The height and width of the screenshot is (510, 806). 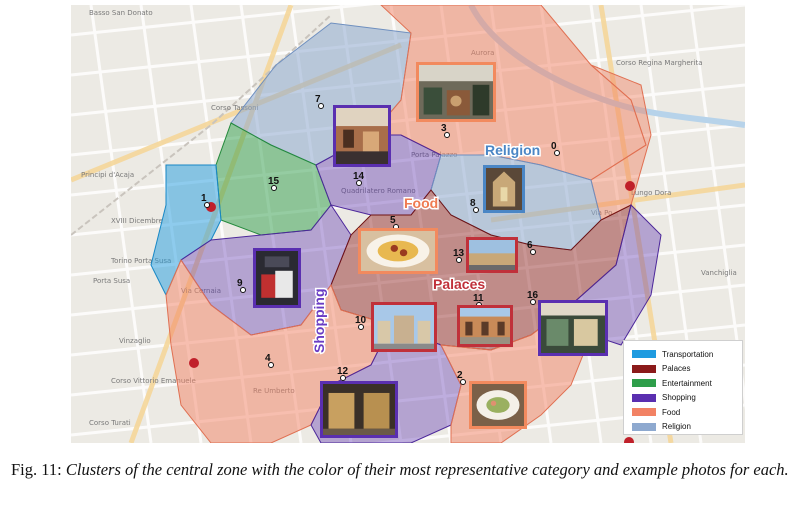 I want to click on legend-label: Entertainment, so click(x=687, y=383).